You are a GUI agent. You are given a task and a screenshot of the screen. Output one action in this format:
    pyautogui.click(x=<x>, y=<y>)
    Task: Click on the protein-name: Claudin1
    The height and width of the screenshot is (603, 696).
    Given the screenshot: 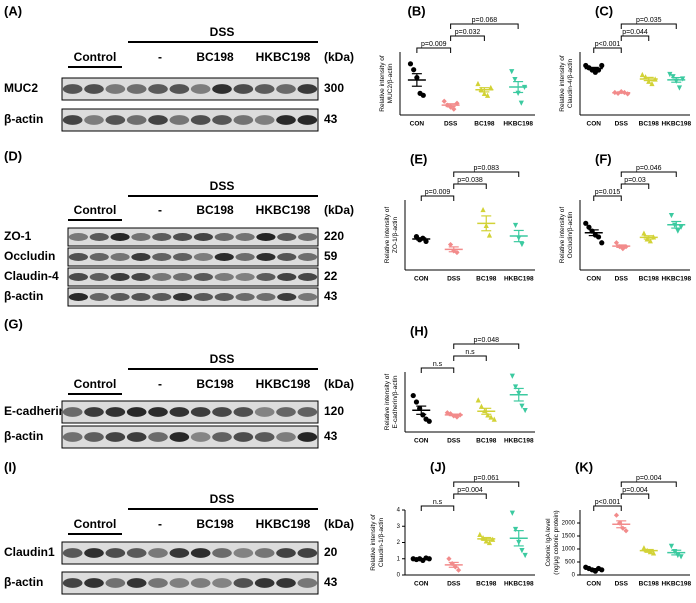 What is the action you would take?
    pyautogui.click(x=29, y=552)
    